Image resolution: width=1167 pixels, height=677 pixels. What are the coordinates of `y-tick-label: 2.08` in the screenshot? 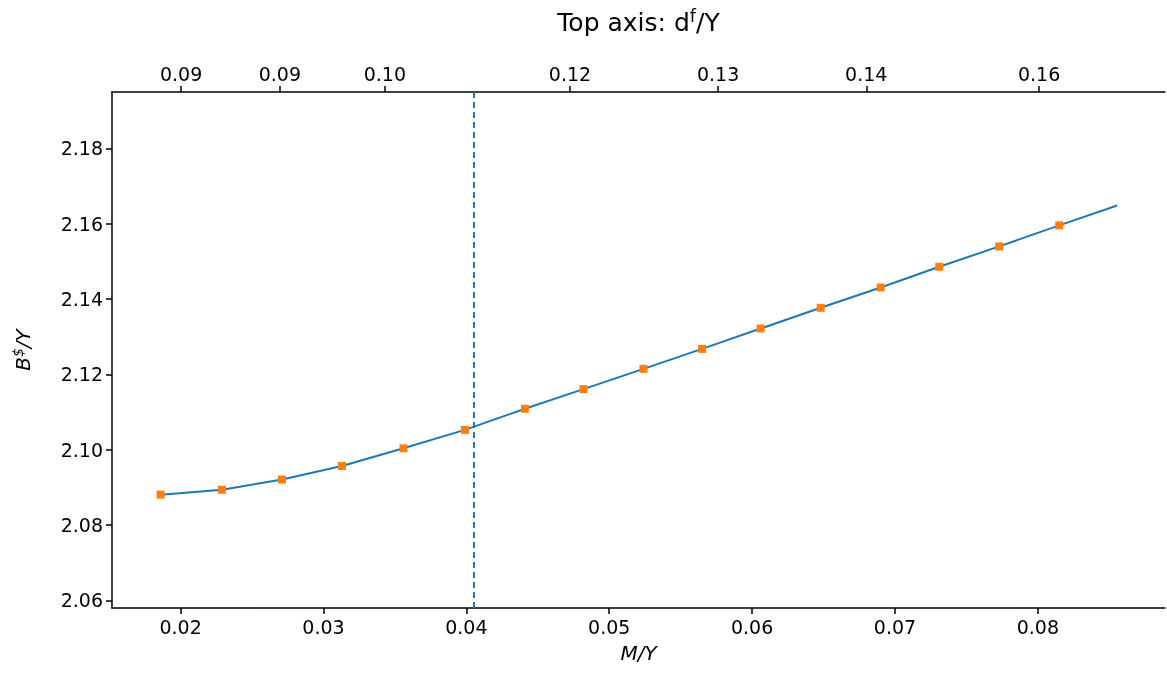 It's located at (81, 525).